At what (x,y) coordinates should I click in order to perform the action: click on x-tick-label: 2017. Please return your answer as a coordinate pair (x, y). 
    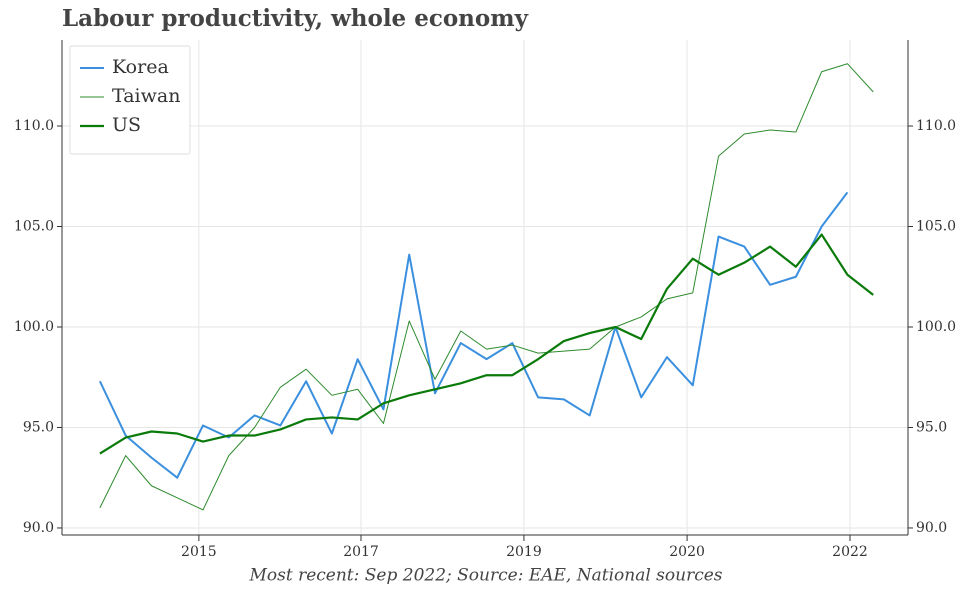
    Looking at the image, I should click on (361, 552).